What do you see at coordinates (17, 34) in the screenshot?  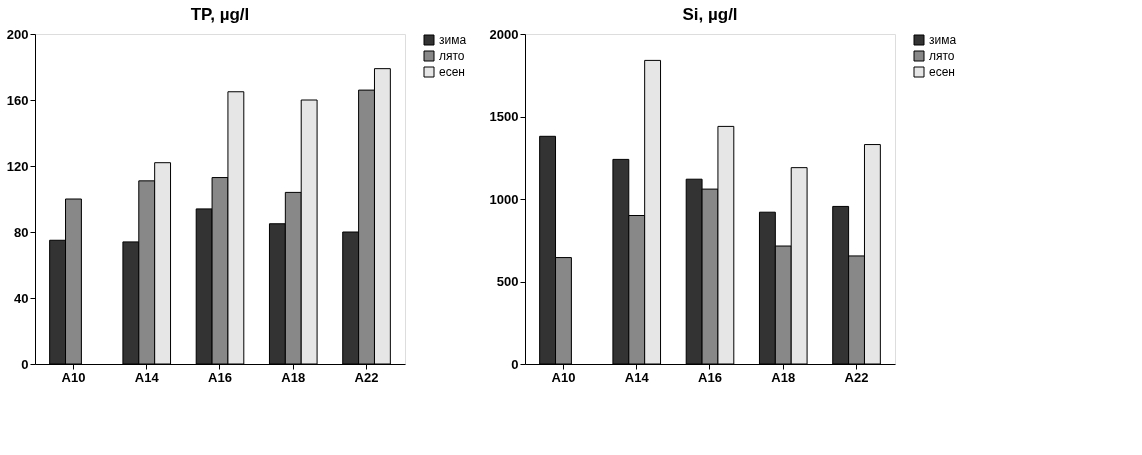 I see `y-tick-label: 200` at bounding box center [17, 34].